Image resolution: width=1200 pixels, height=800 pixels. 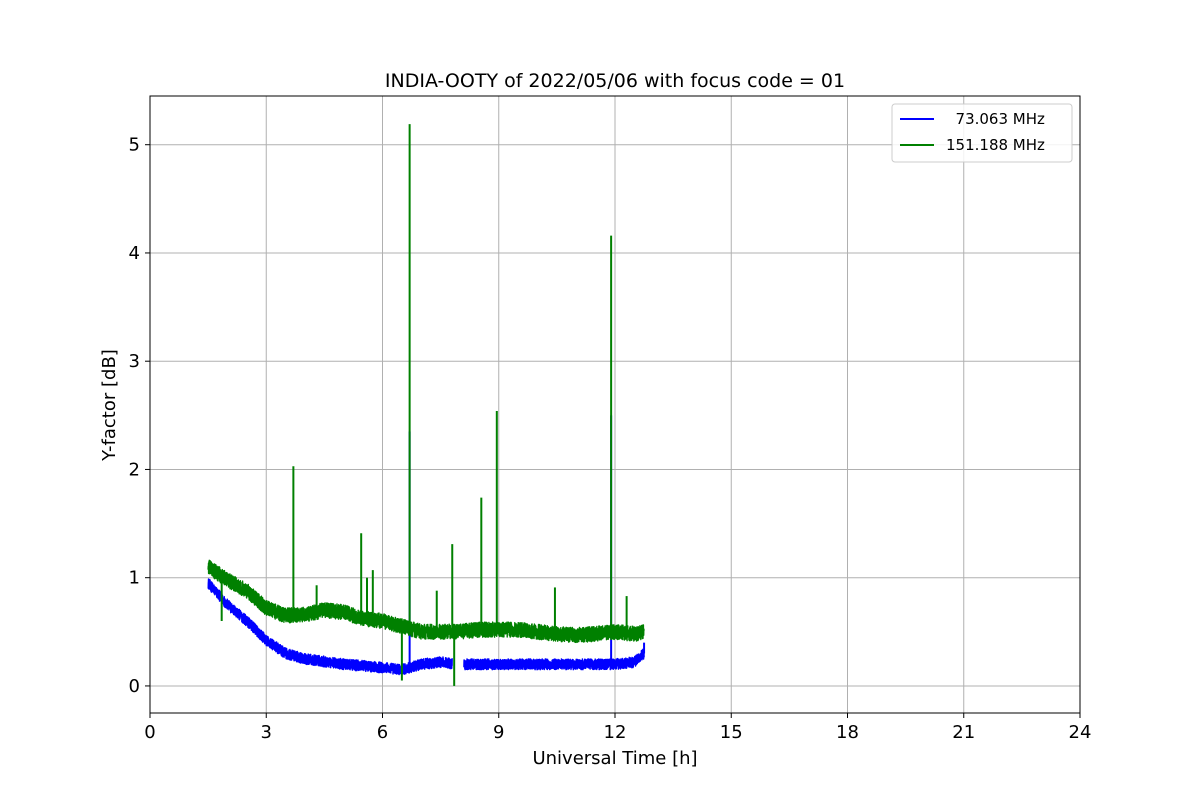 What do you see at coordinates (266, 732) in the screenshot?
I see `x-tick-label: 3` at bounding box center [266, 732].